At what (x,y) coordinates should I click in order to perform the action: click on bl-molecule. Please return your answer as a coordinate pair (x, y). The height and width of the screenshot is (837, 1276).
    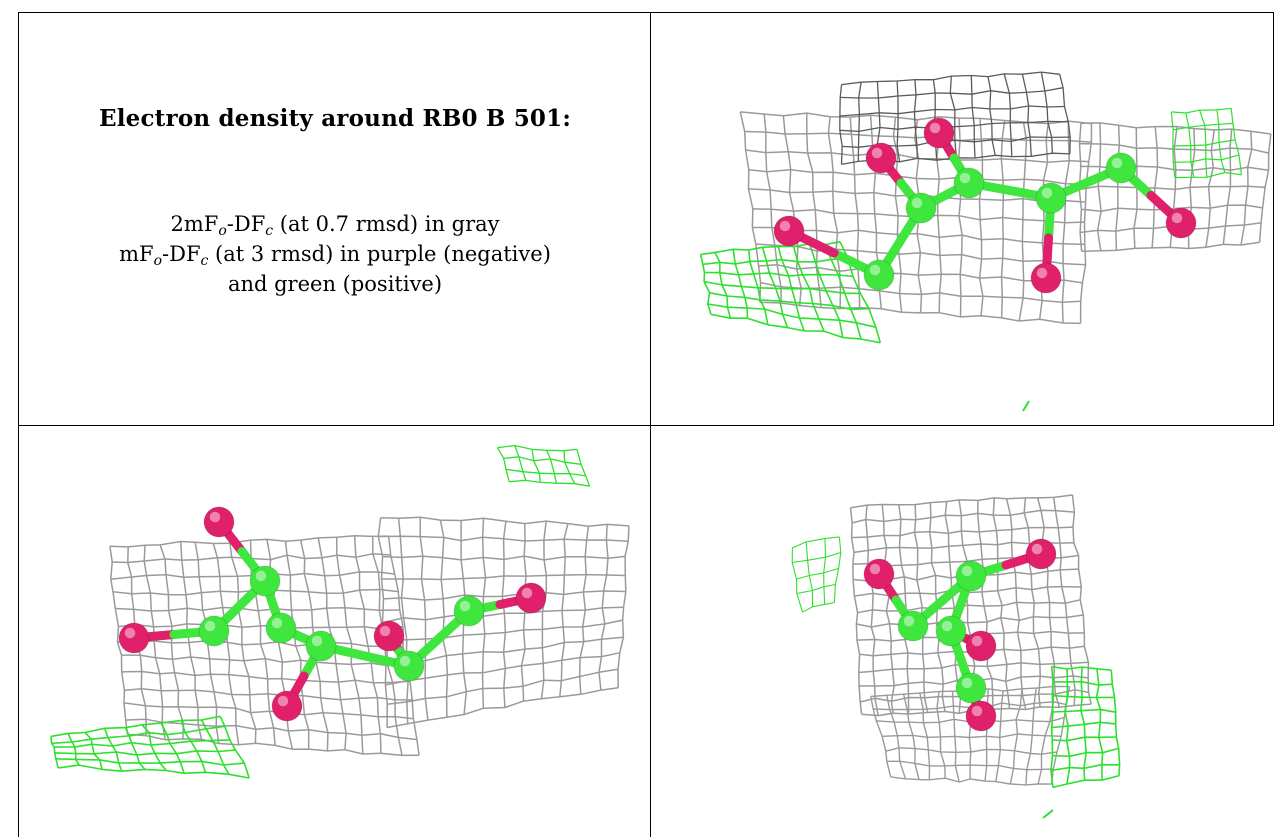
    Looking at the image, I should click on (332, 614).